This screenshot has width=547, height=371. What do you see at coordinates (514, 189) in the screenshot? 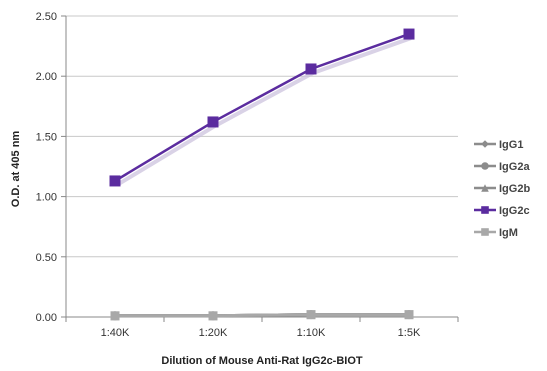
I see `legend-label-igg2b: IgG2b` at bounding box center [514, 189].